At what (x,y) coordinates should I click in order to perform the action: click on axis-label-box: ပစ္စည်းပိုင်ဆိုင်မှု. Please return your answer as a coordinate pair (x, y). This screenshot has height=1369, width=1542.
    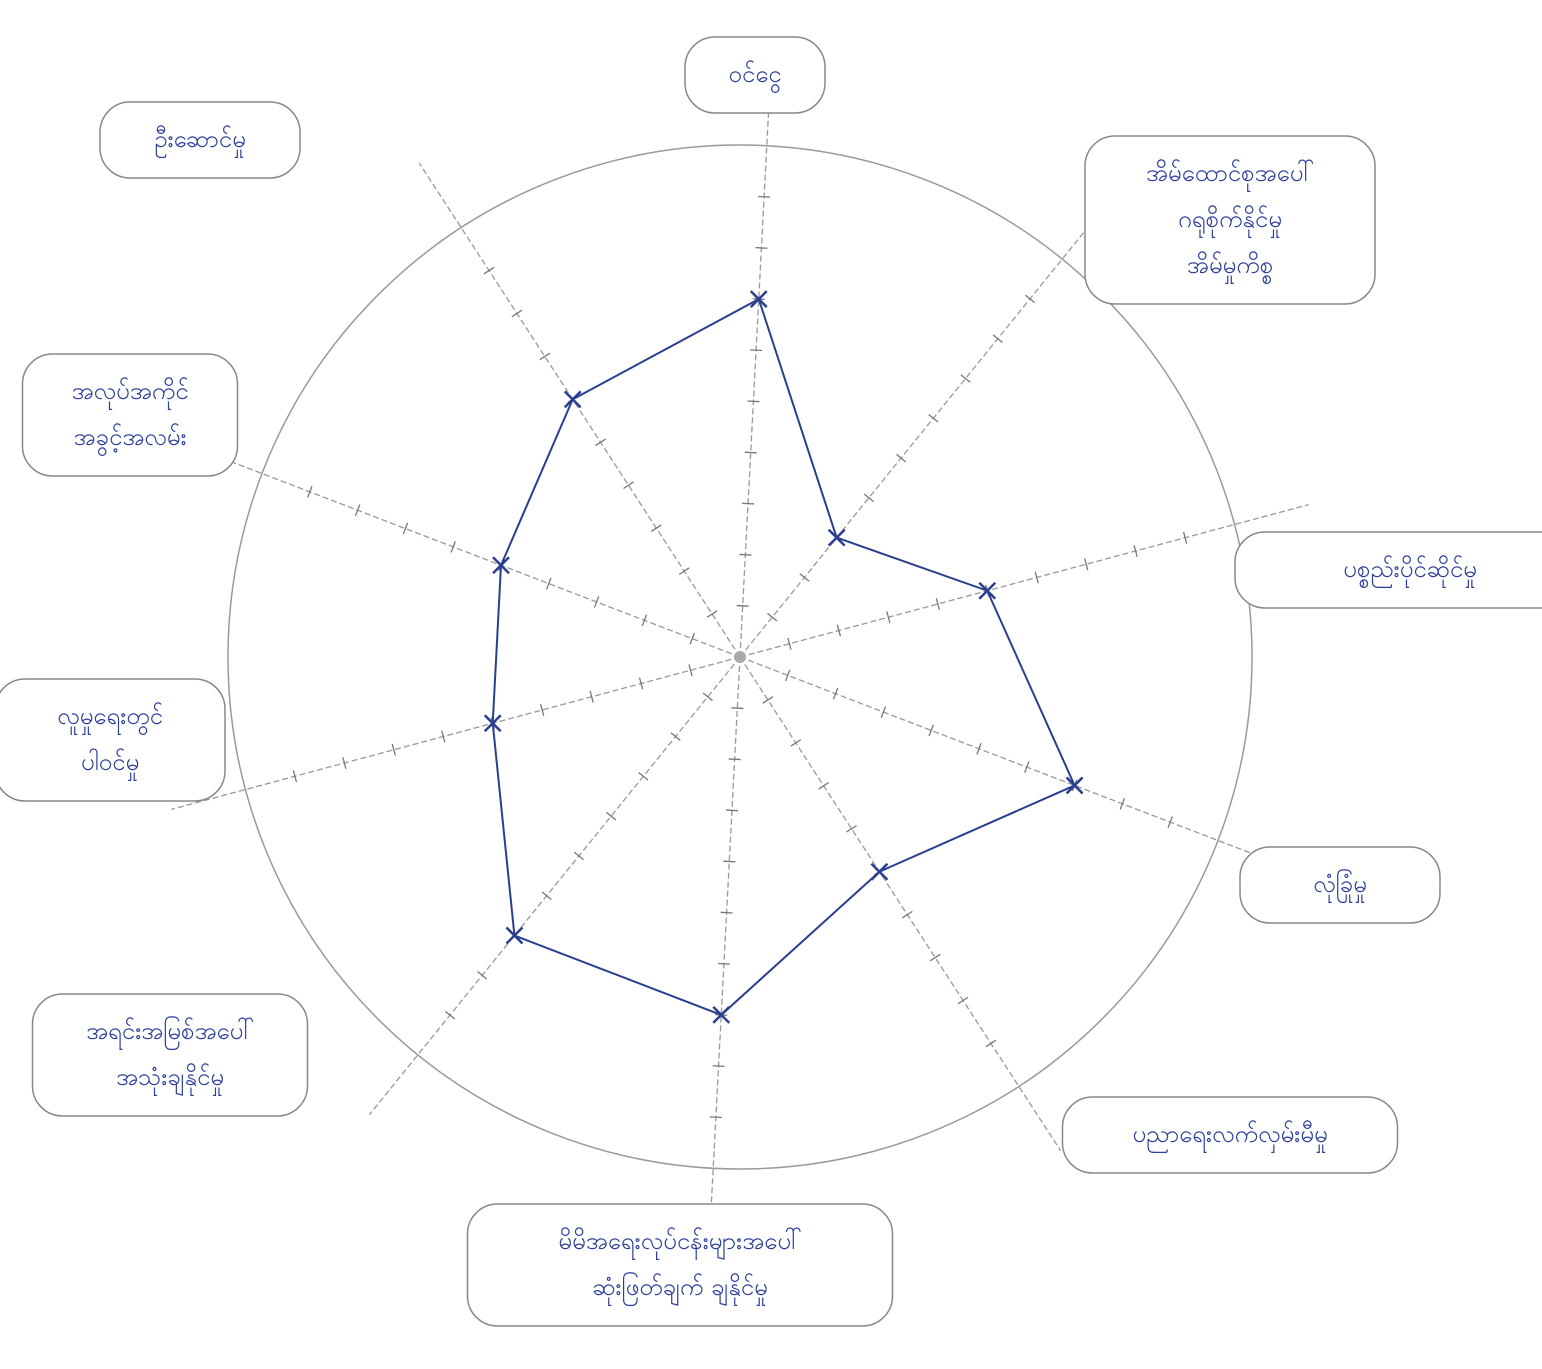
    Looking at the image, I should click on (1388, 570).